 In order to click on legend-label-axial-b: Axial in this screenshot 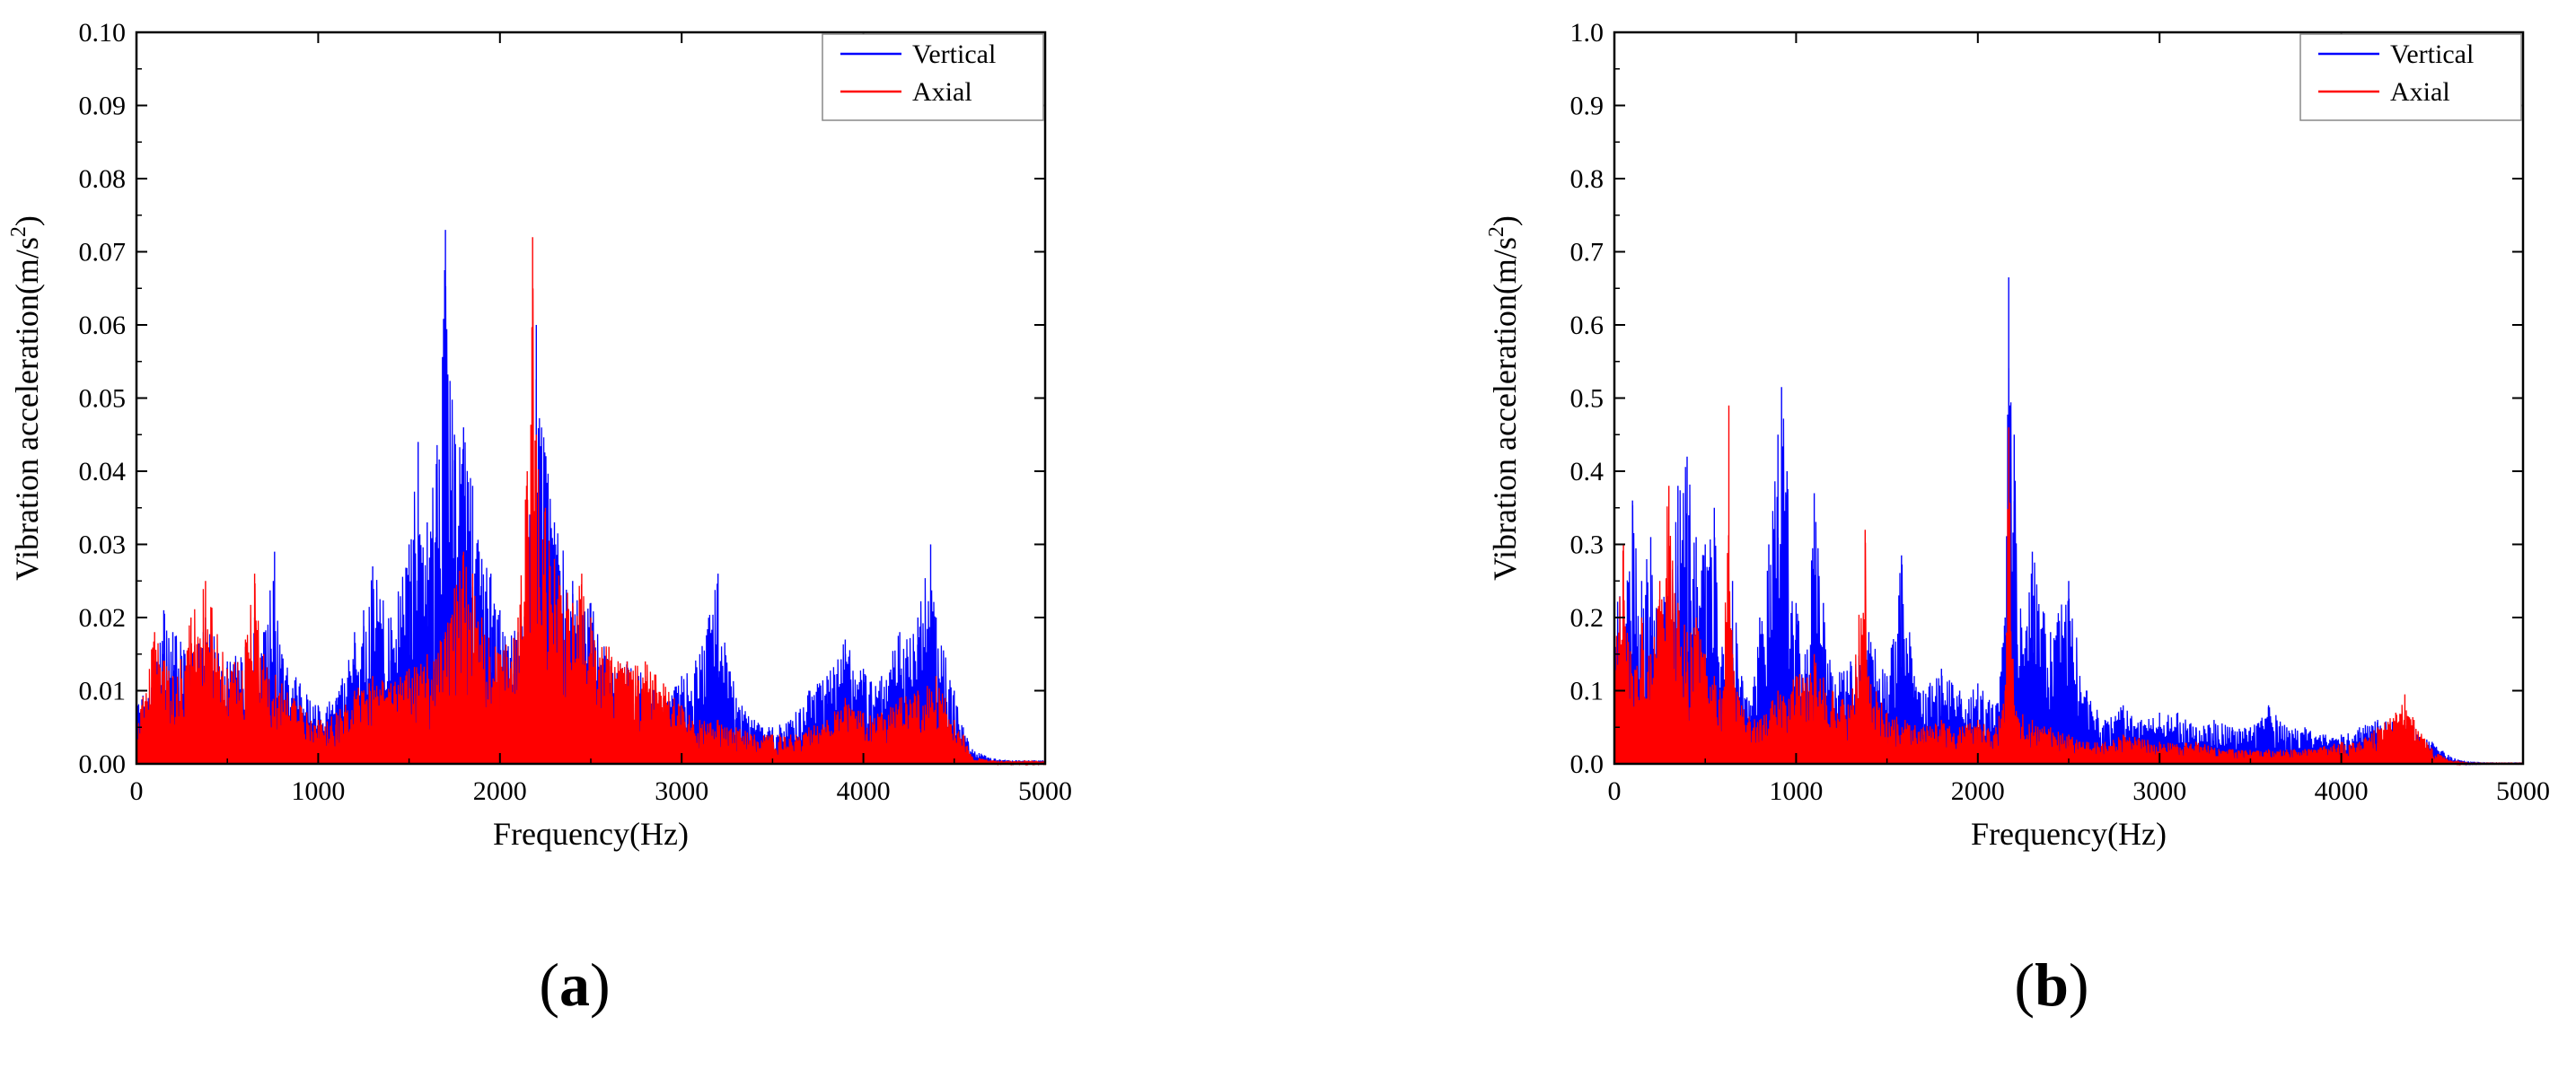, I will do `click(2420, 92)`.